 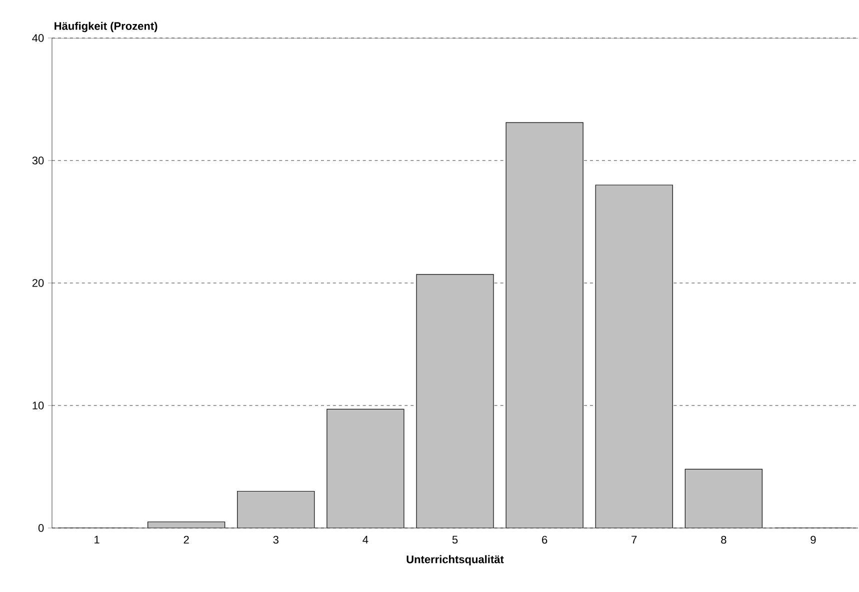 What do you see at coordinates (106, 27) in the screenshot?
I see `y-axis-title: Häufigkeit (Prozent)` at bounding box center [106, 27].